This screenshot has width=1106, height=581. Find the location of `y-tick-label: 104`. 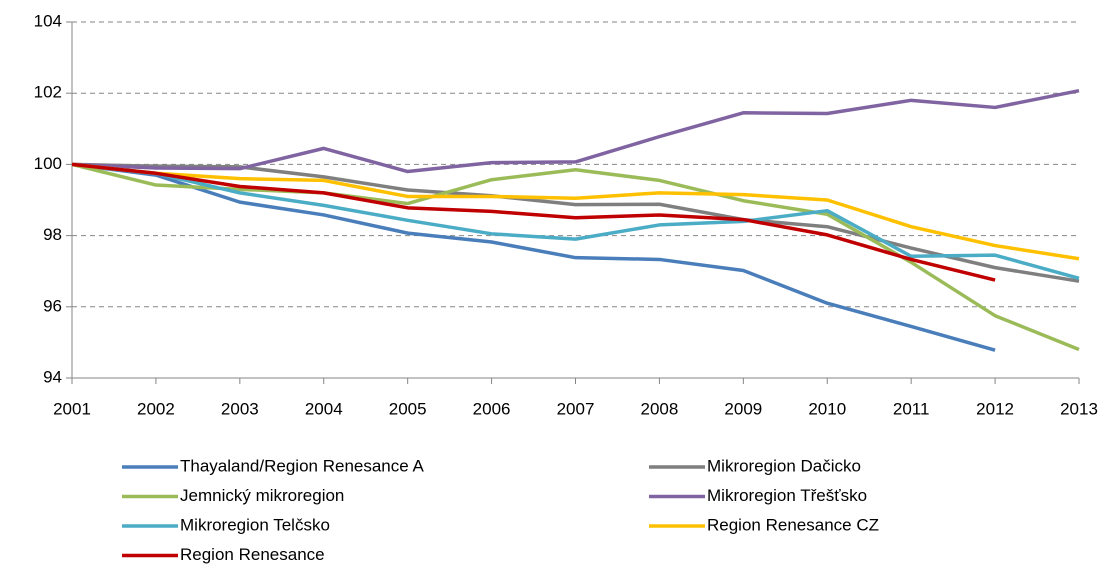

y-tick-label: 104 is located at coordinates (48, 20).